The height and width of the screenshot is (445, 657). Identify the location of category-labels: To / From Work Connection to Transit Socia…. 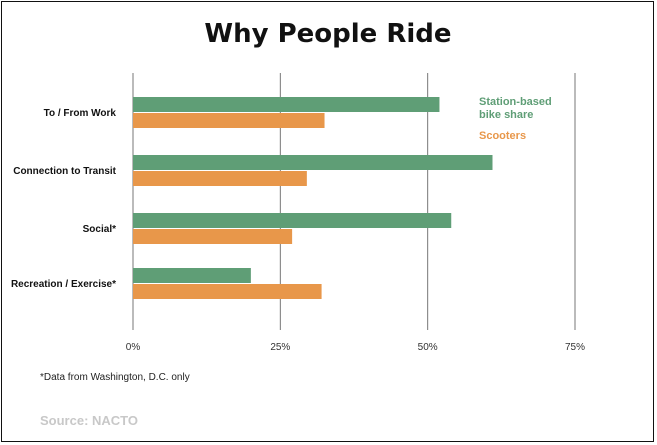
(64, 199).